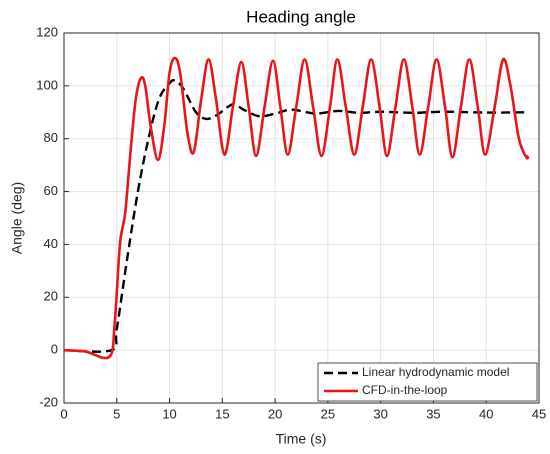  Describe the element at coordinates (301, 16) in the screenshot. I see `chart-title: Heading angle` at that location.